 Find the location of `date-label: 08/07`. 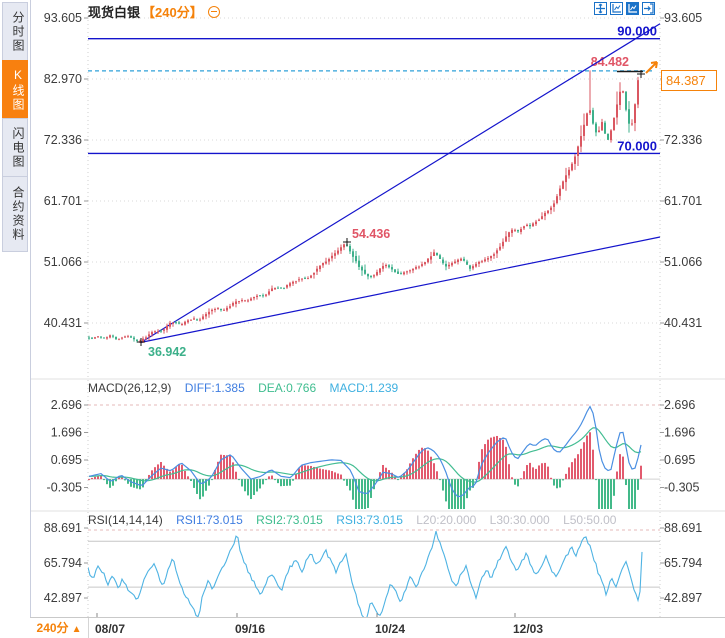

date-label: 08/07 is located at coordinates (110, 629).